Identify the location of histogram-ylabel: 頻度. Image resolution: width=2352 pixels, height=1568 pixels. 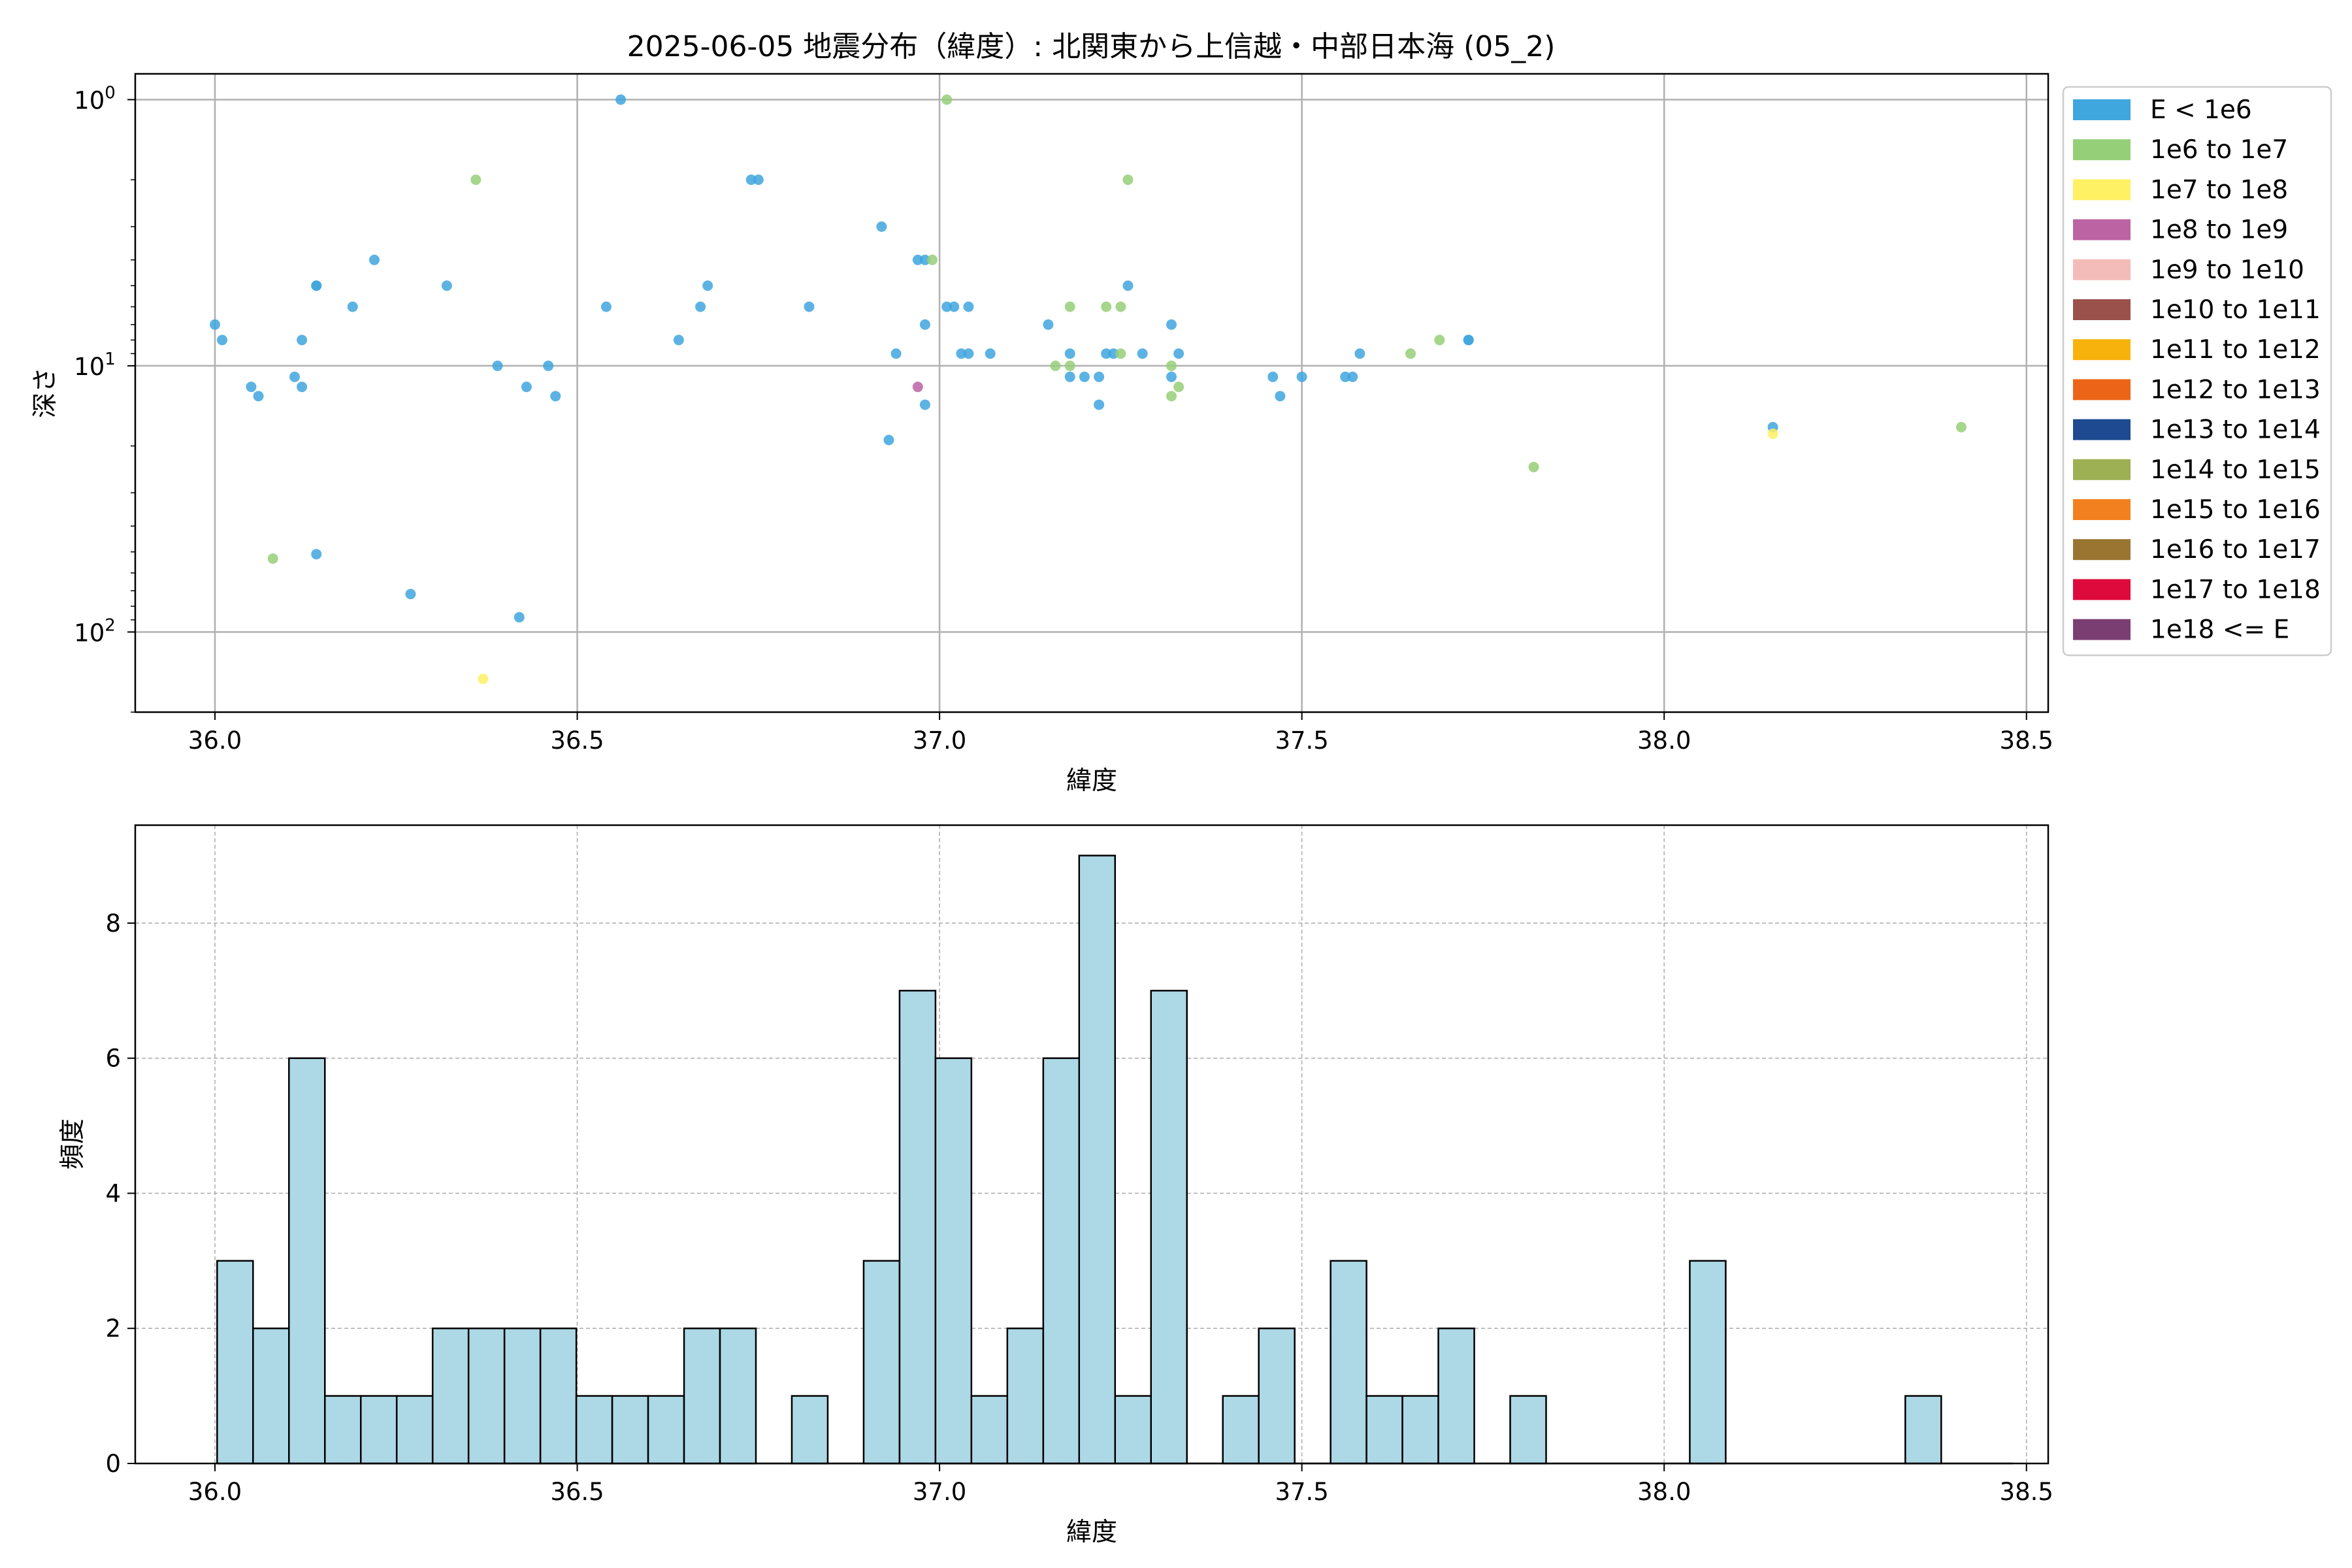
(73, 1144).